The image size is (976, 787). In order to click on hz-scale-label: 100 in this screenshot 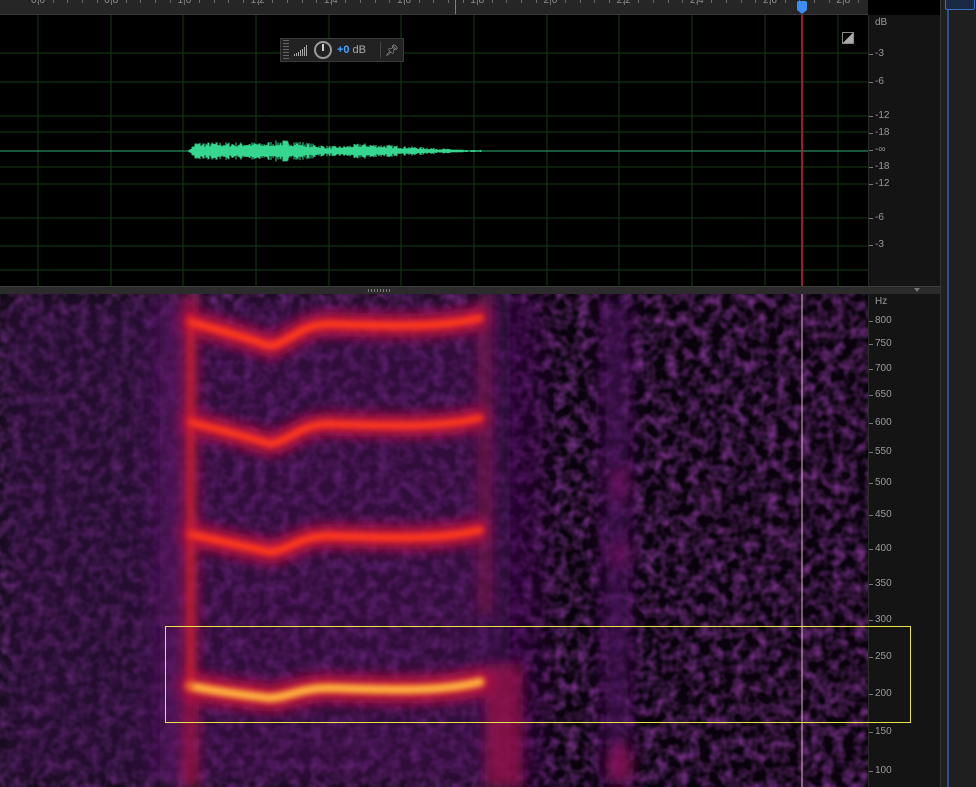, I will do `click(883, 770)`.